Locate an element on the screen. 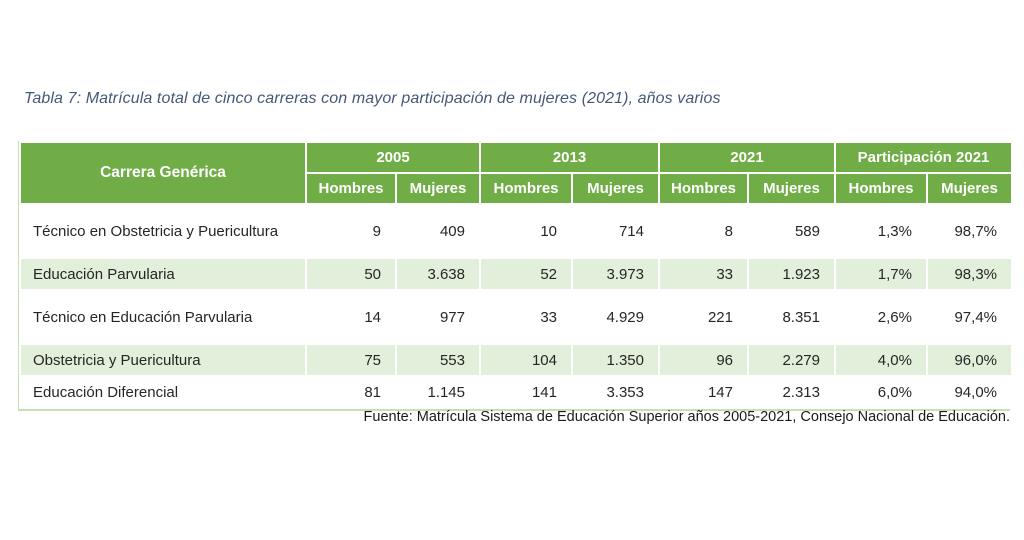 The height and width of the screenshot is (540, 1024). value-cell: 4.929 is located at coordinates (615, 317).